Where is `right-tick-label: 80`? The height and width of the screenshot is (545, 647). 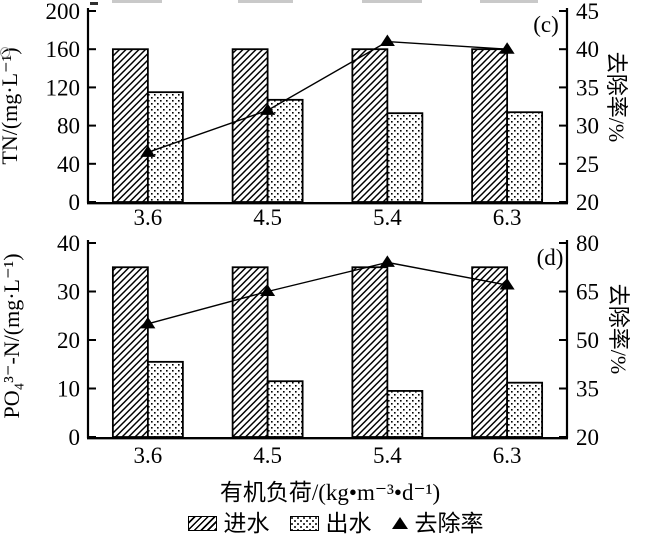
right-tick-label: 80 is located at coordinates (587, 243).